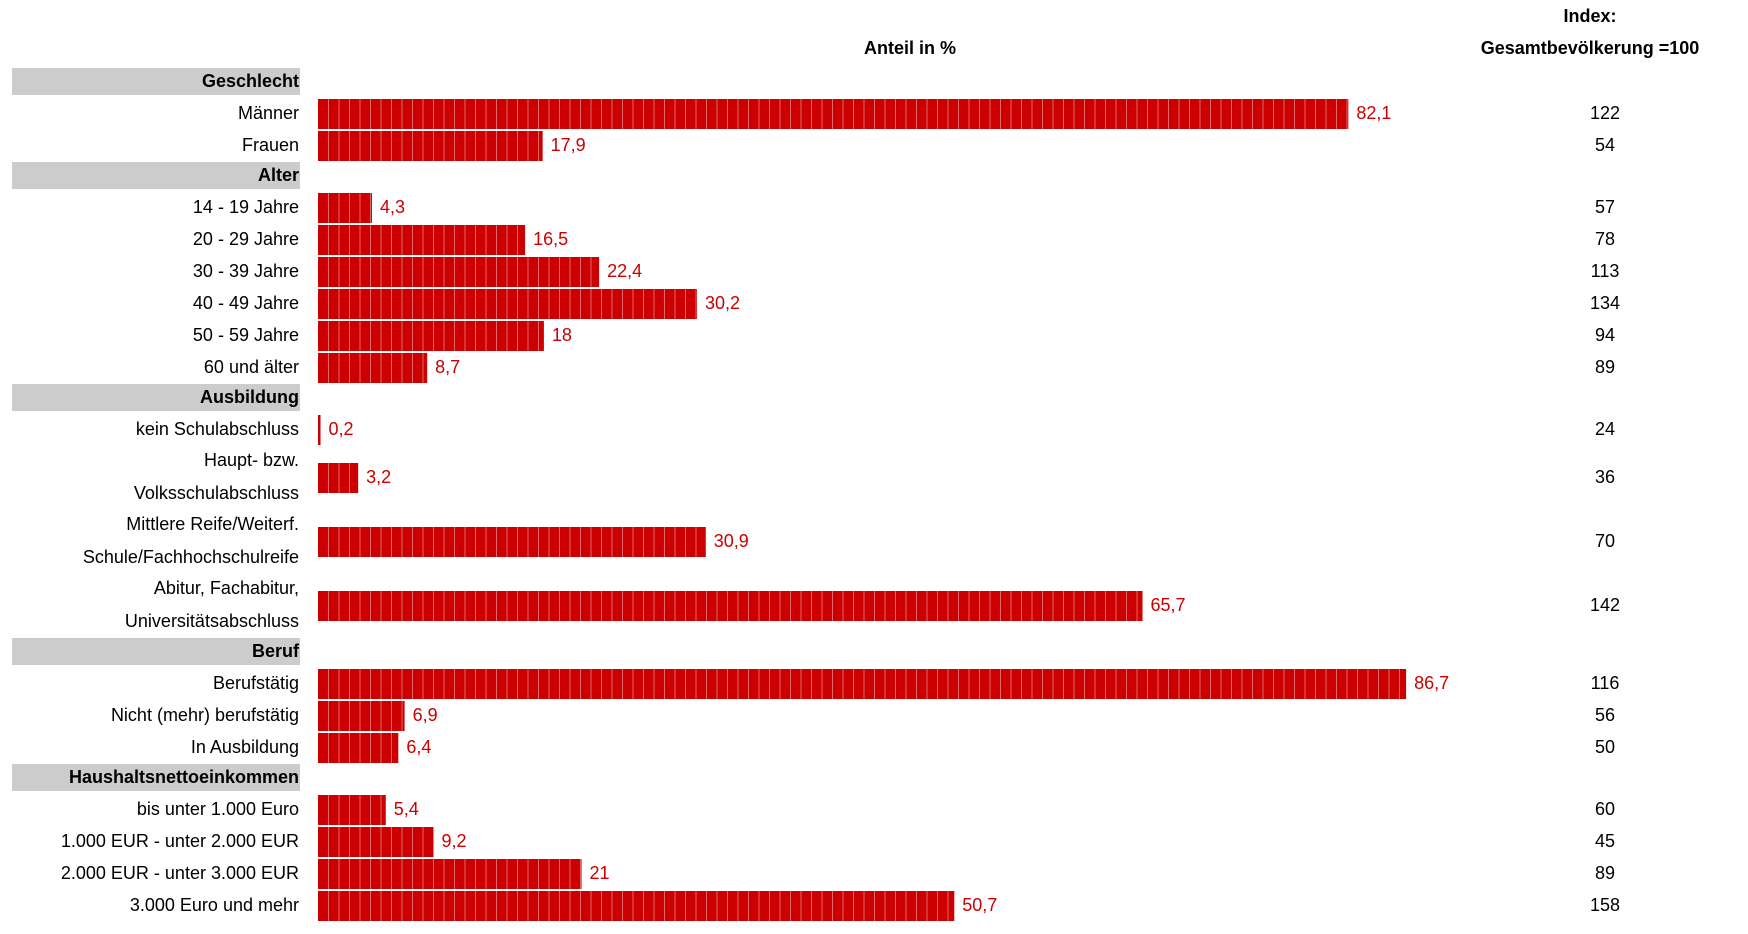 This screenshot has height=934, width=1748. What do you see at coordinates (392, 207) in the screenshot?
I see `bar-value-label: 4,3` at bounding box center [392, 207].